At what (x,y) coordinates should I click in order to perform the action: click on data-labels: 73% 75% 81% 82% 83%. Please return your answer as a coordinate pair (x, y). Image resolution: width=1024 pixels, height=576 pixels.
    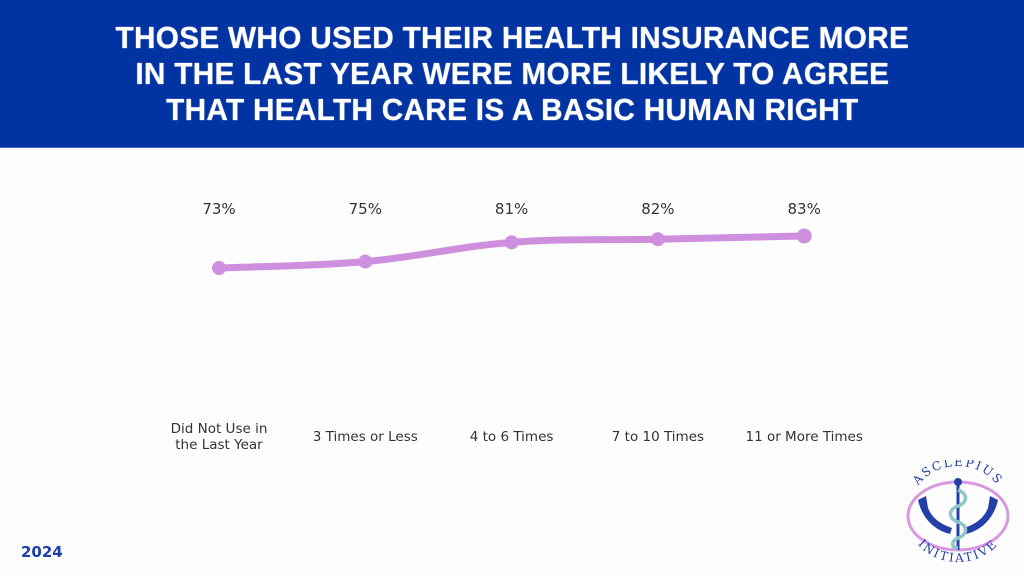
    Looking at the image, I should click on (511, 209).